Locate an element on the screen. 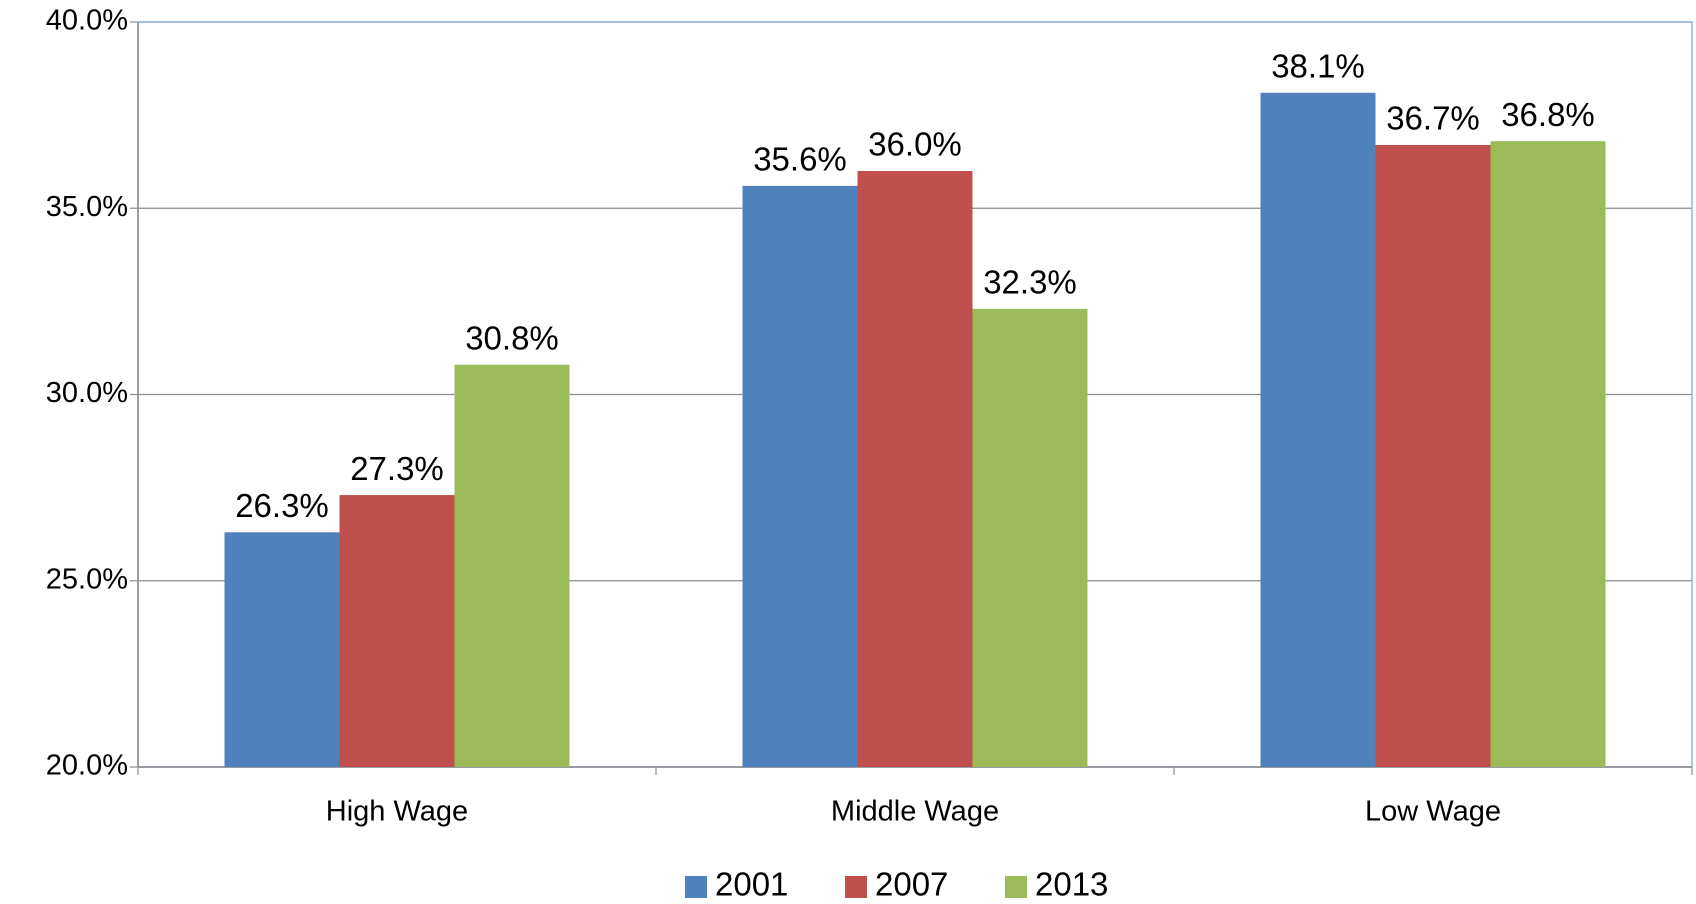 The image size is (1696, 904). legend-label: 2013 is located at coordinates (1071, 884).